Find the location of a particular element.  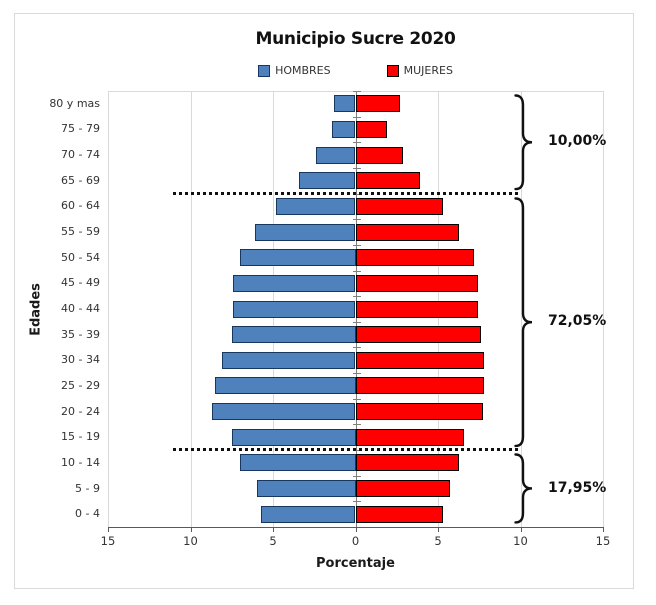

legend: HOMBRES MUJERES is located at coordinates (355, 70).